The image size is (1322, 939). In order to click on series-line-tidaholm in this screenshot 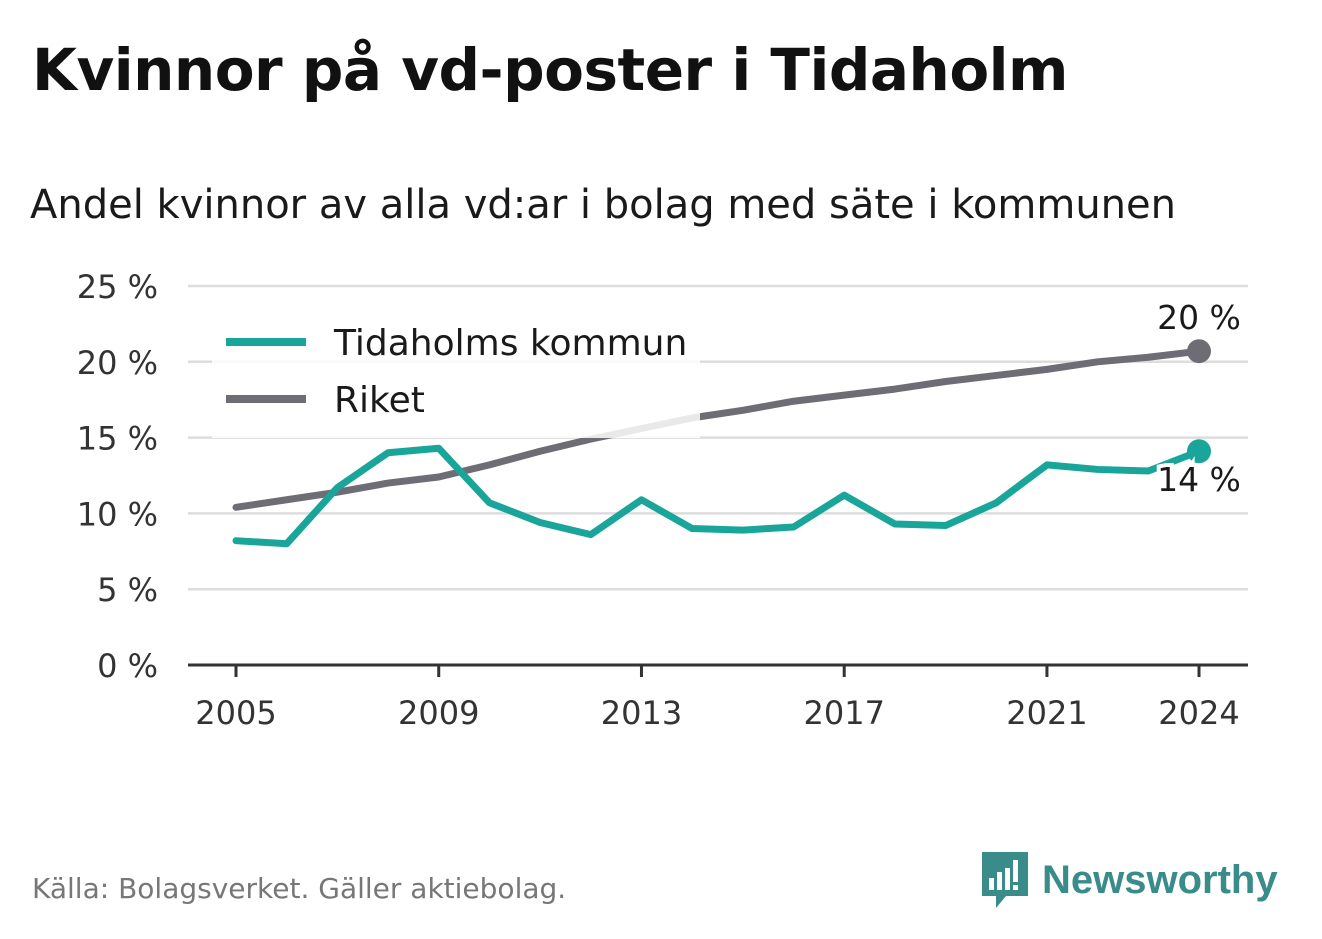, I will do `click(717, 496)`.